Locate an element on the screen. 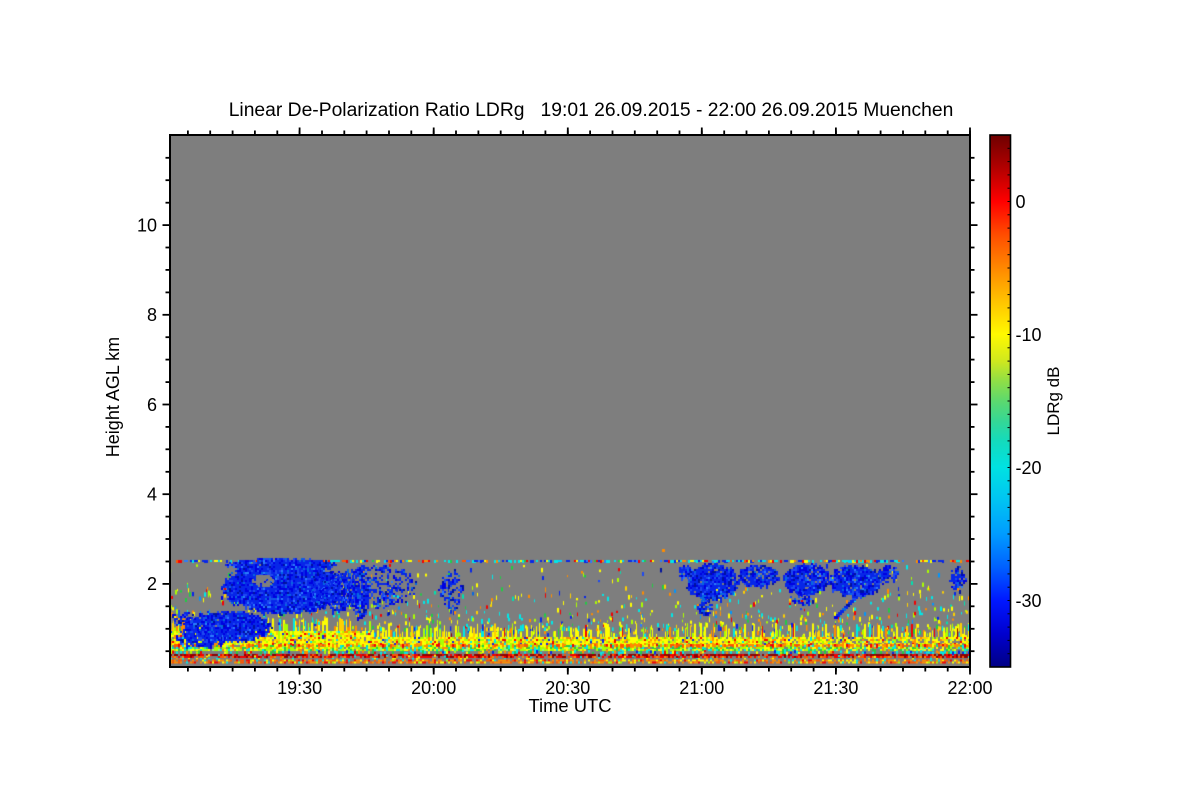  svg-text: 21:30 is located at coordinates (835, 688).